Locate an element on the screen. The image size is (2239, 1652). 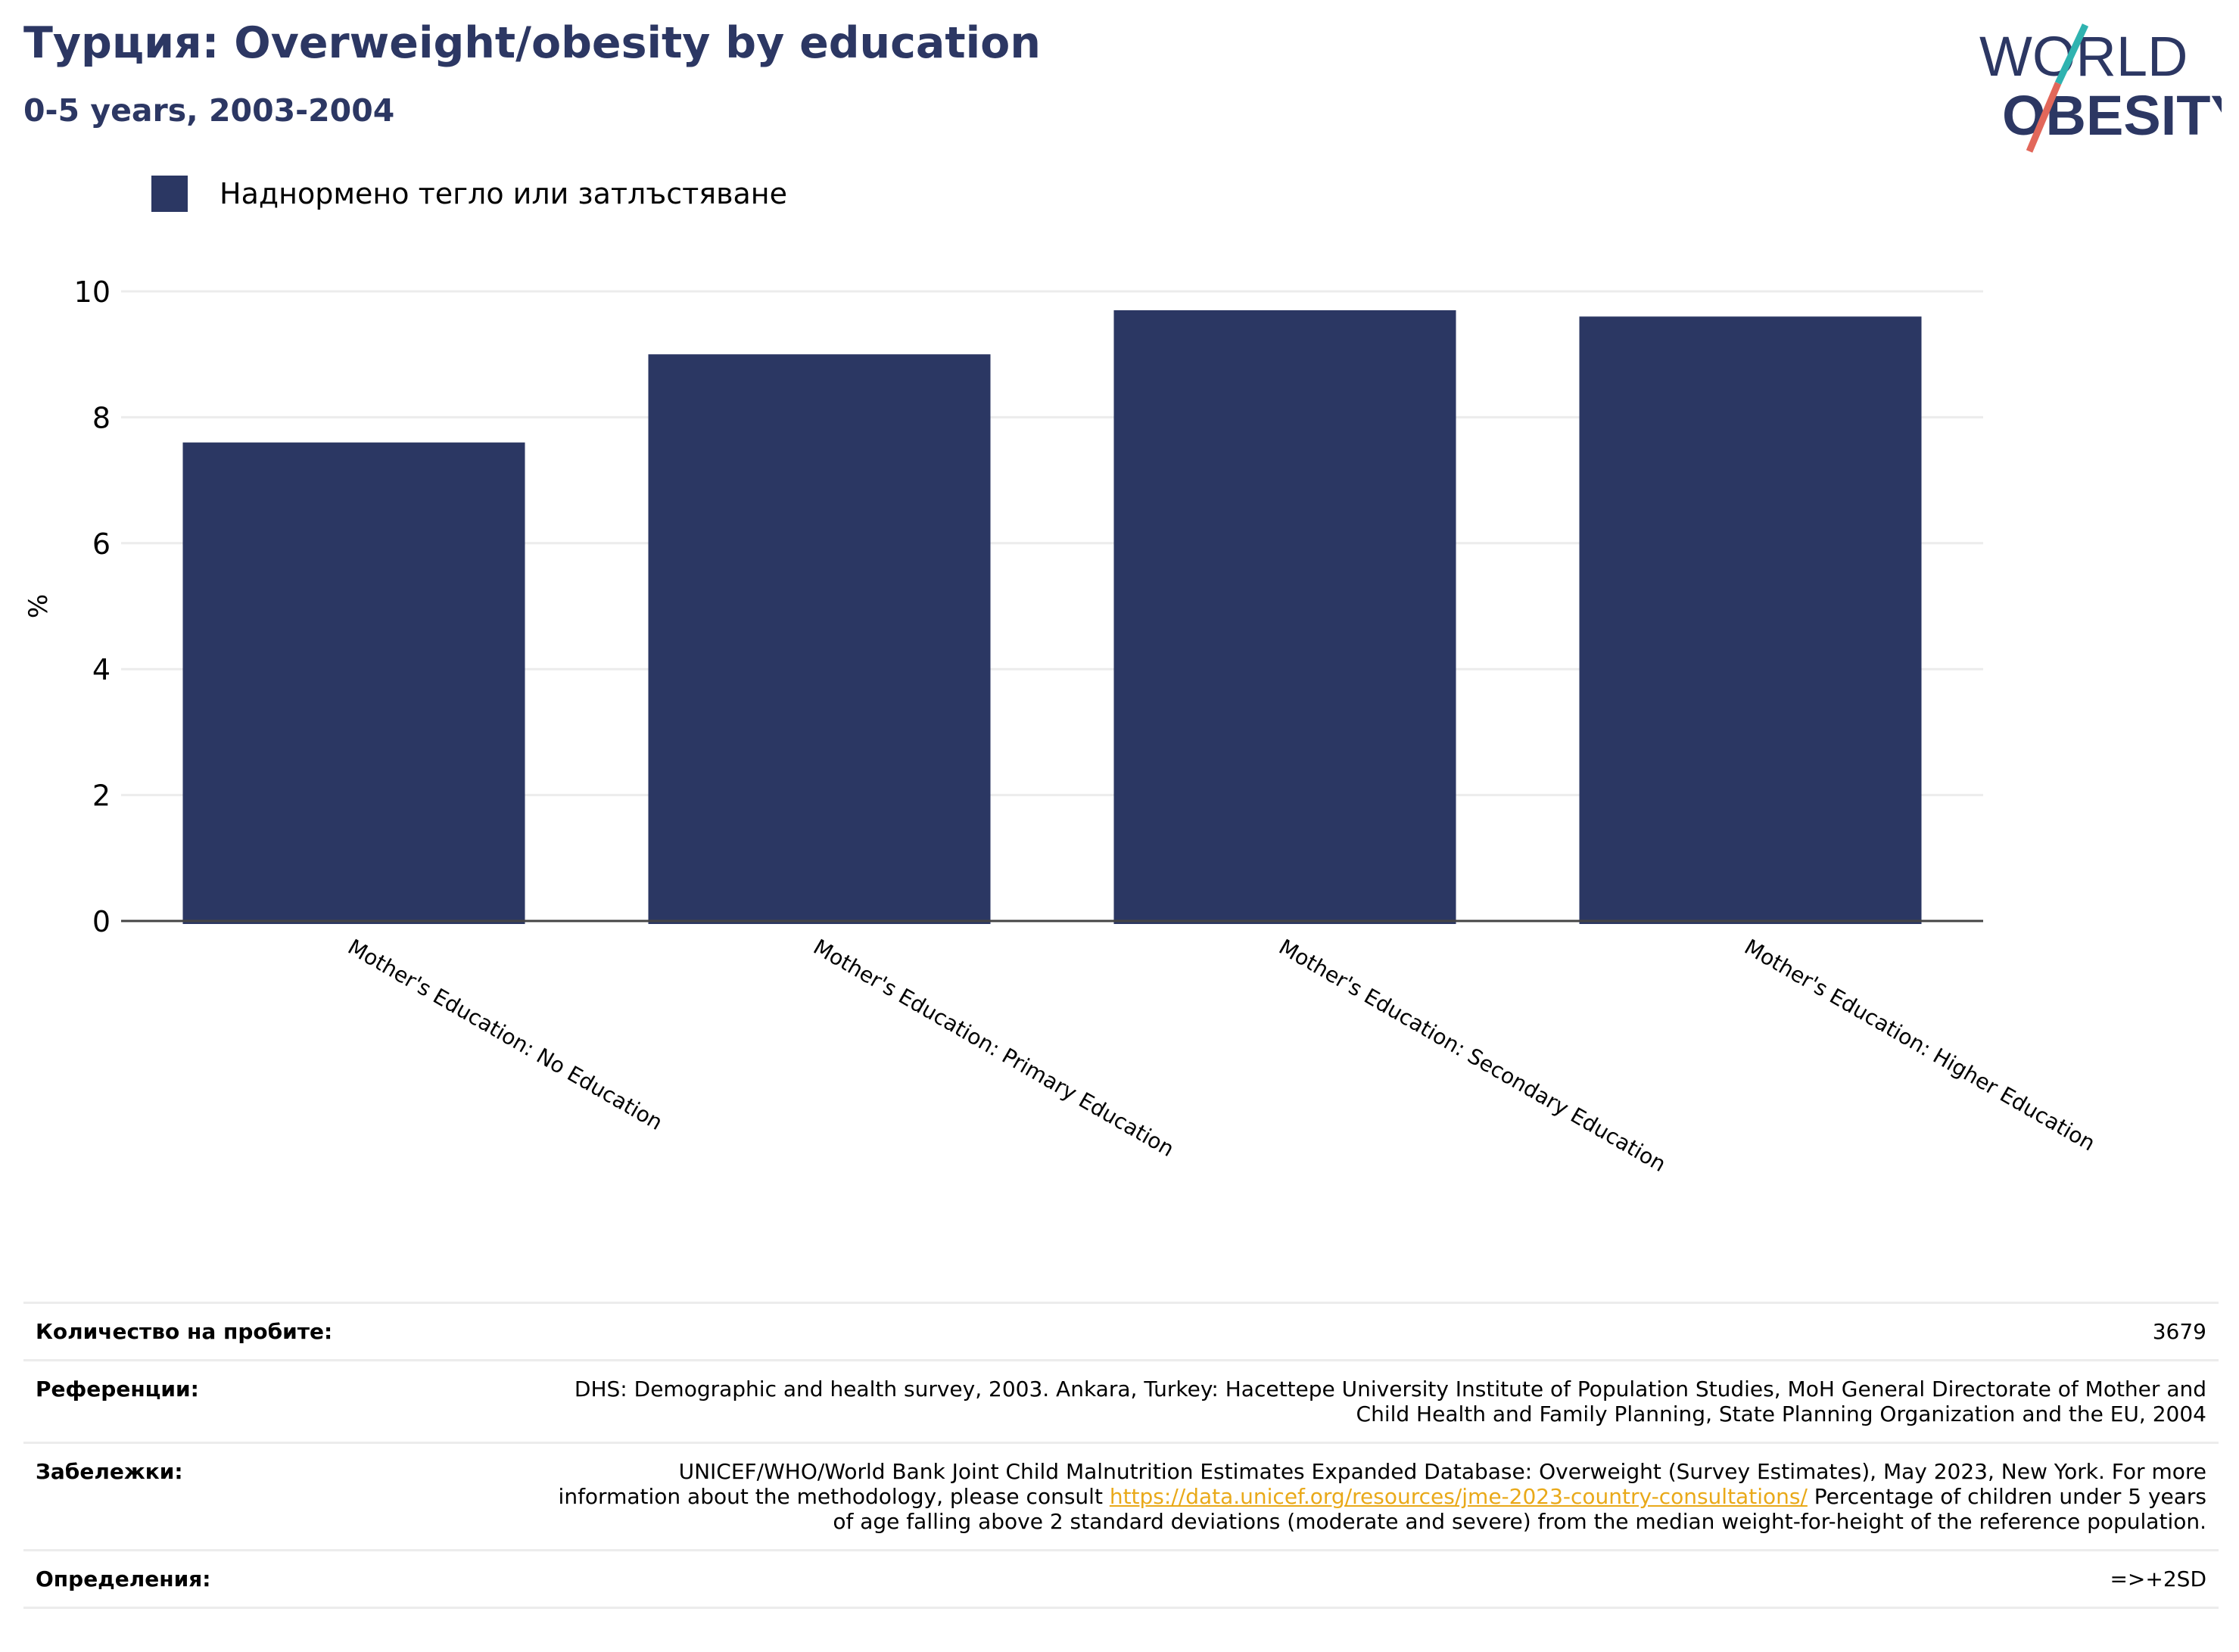
references-label: Референции: is located at coordinates (118, 1389).